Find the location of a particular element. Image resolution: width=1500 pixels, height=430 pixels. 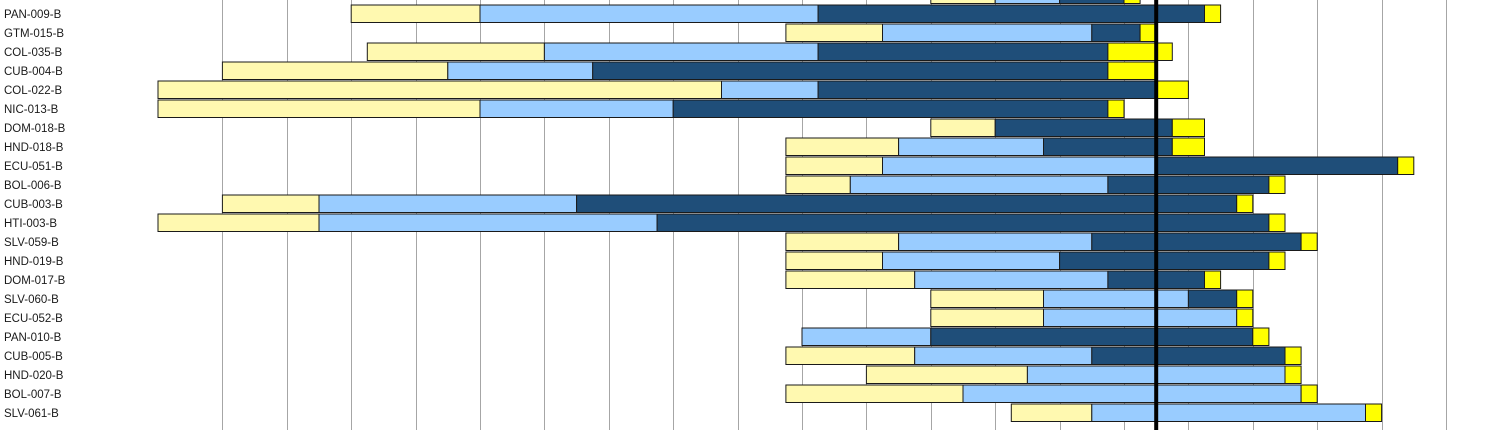

bar-row-ECU-052-B is located at coordinates (1092, 317).